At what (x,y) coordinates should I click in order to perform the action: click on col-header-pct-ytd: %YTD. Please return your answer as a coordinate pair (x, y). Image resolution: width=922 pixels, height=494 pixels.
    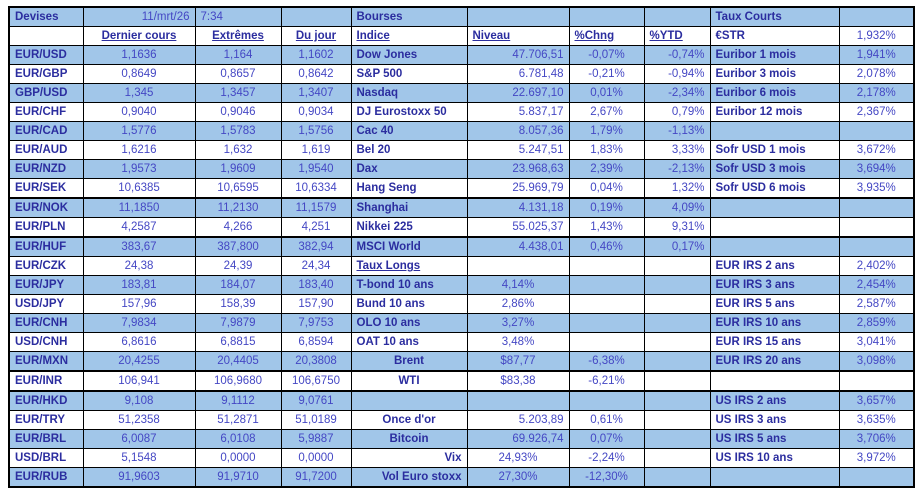
    Looking at the image, I should click on (677, 36).